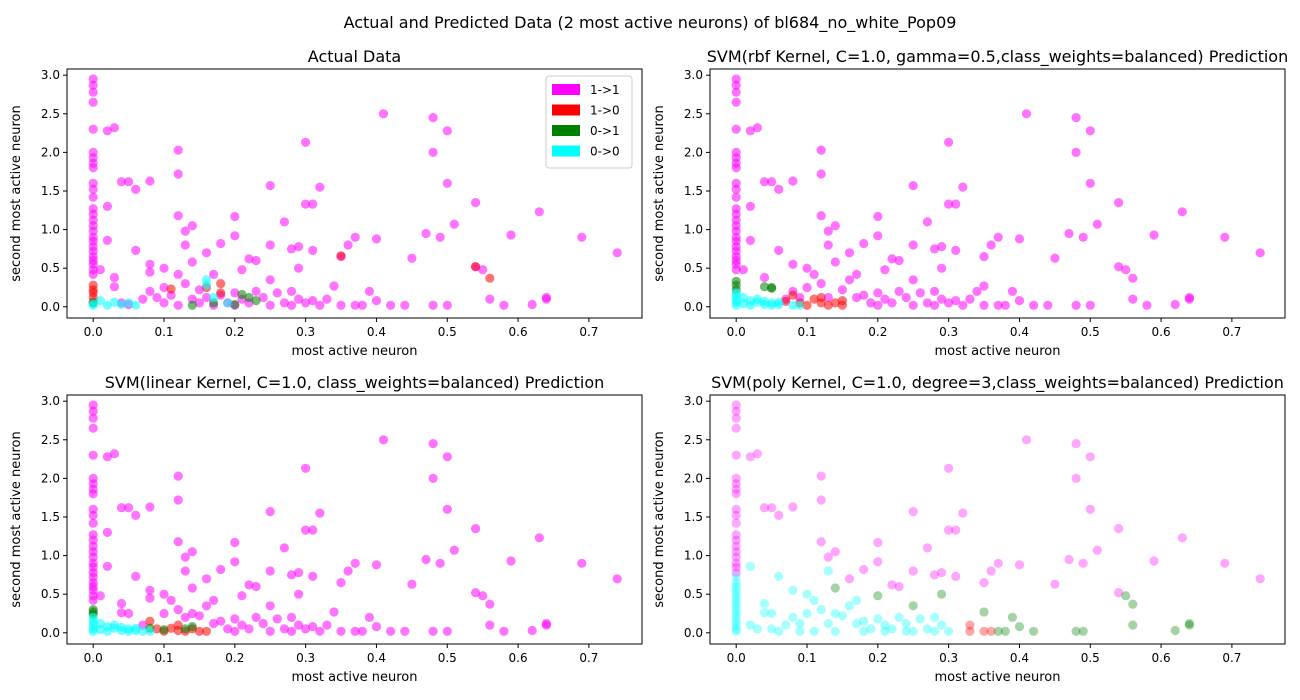 The width and height of the screenshot is (1300, 700). Describe the element at coordinates (659, 193) in the screenshot. I see `y-axis-label: second most active neuron` at that location.